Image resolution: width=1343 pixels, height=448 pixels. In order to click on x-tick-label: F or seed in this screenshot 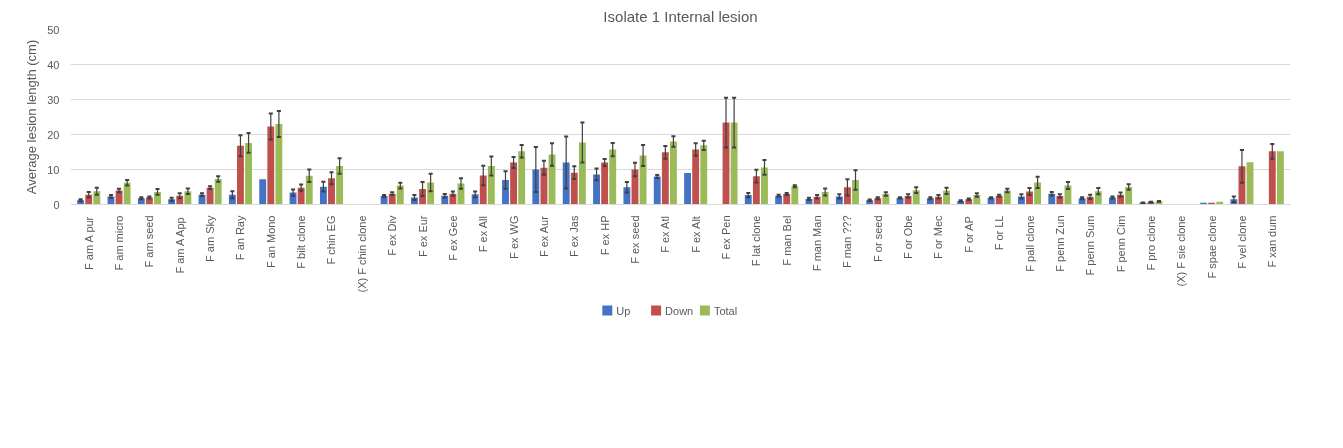, I will do `click(877, 238)`.